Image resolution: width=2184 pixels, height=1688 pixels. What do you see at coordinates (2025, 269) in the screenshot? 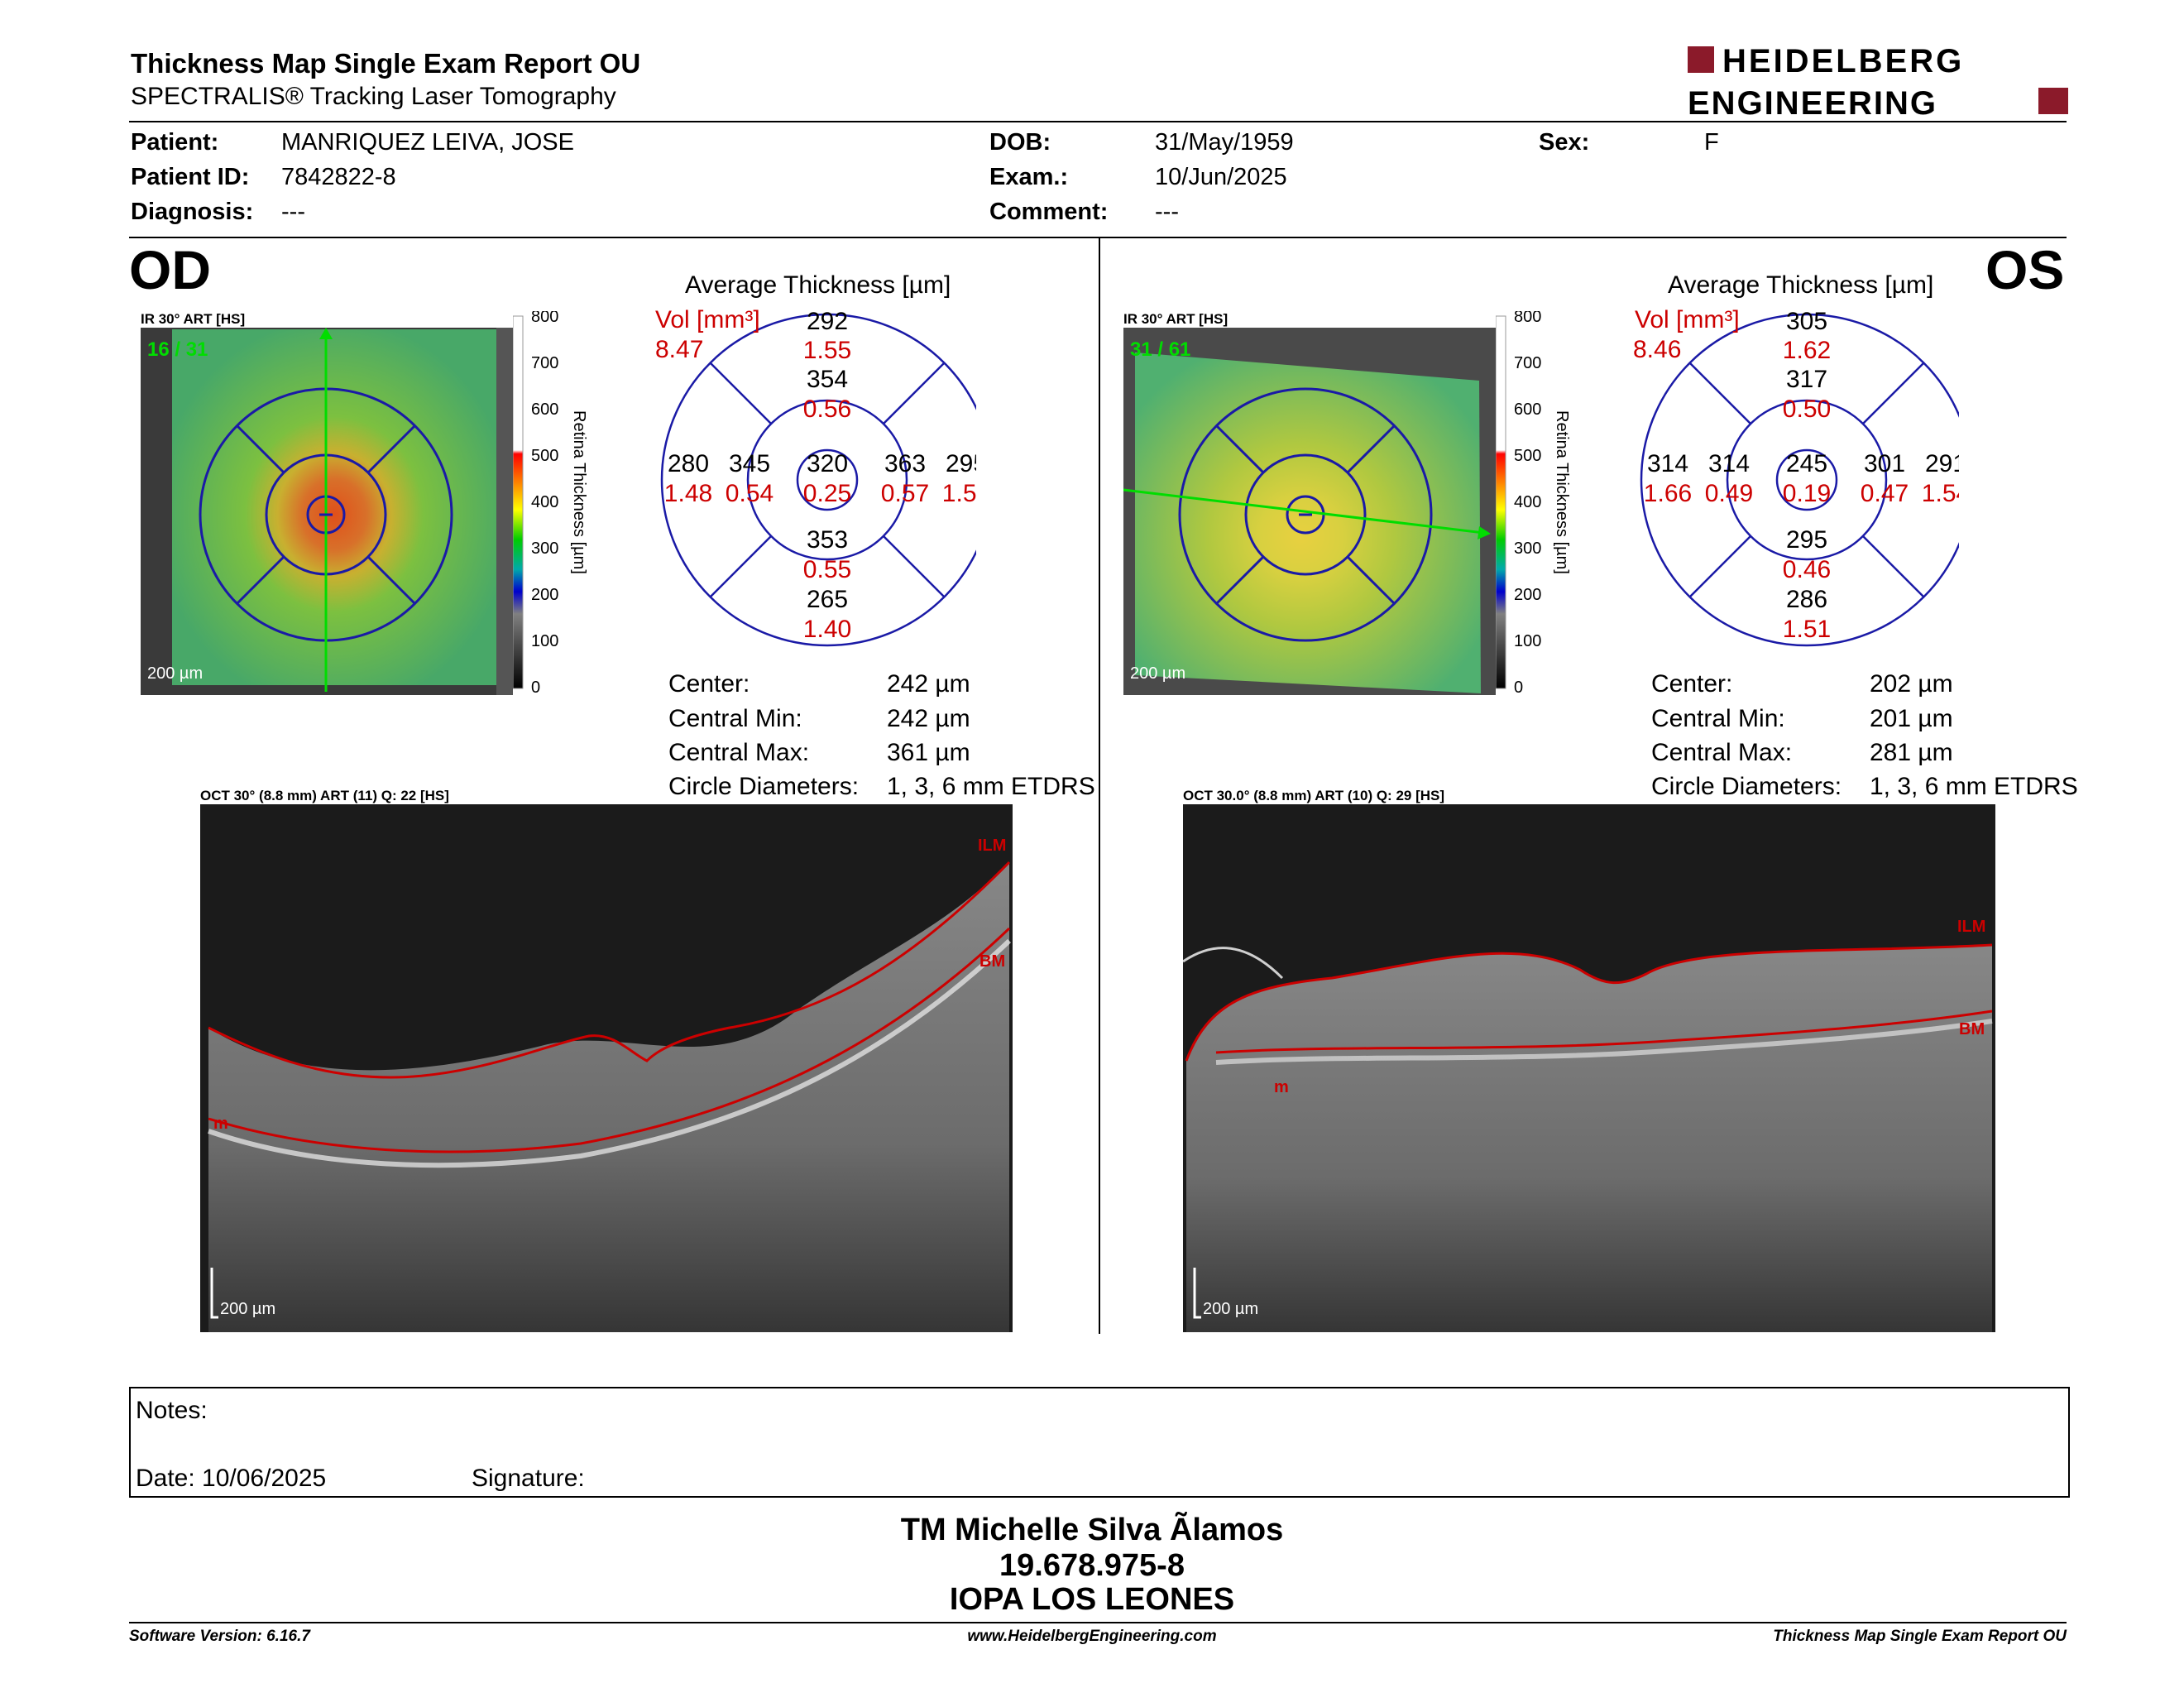
I see `os-eye-label: OS` at bounding box center [2025, 269].